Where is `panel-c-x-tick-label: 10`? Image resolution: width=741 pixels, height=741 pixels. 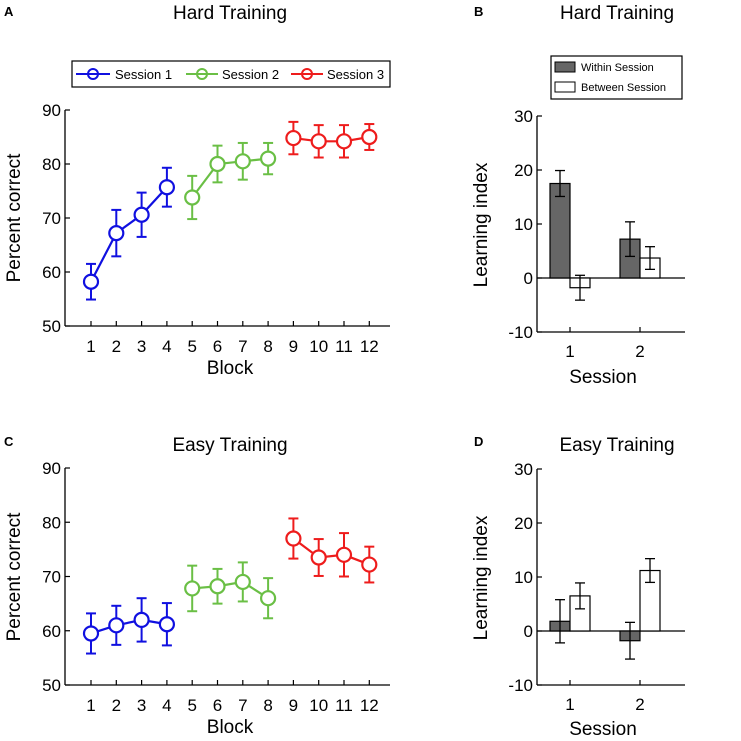
panel-c-x-tick-label: 10 is located at coordinates (318, 705).